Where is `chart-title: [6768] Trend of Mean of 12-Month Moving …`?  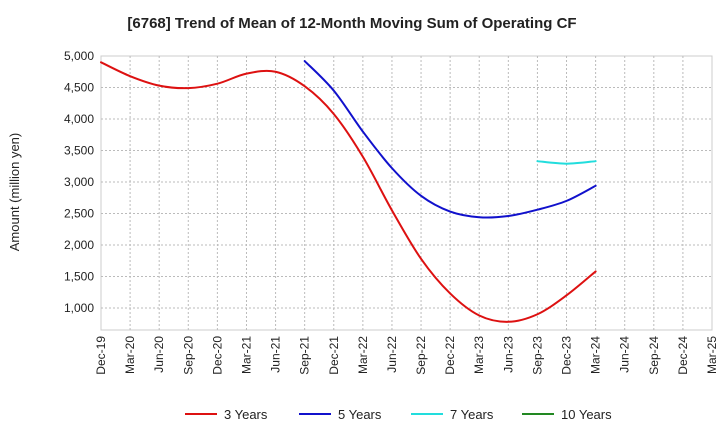
chart-title: [6768] Trend of Mean of 12-Month Moving … is located at coordinates (351, 23).